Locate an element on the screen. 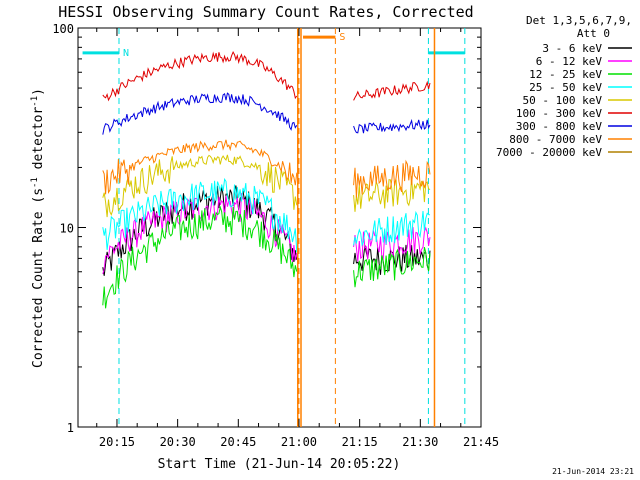  y-tick-label: 10 is located at coordinates (67, 229).